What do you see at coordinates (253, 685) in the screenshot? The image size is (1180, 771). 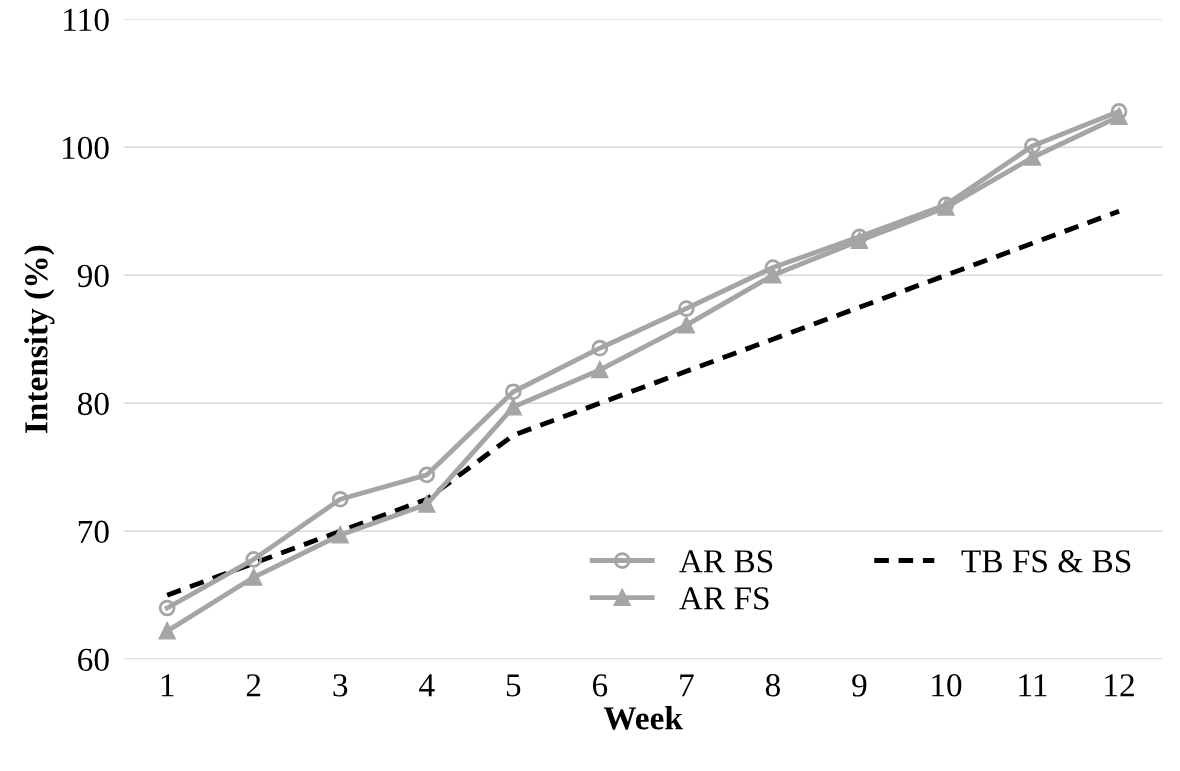 I see `x-tick-label: 2` at bounding box center [253, 685].